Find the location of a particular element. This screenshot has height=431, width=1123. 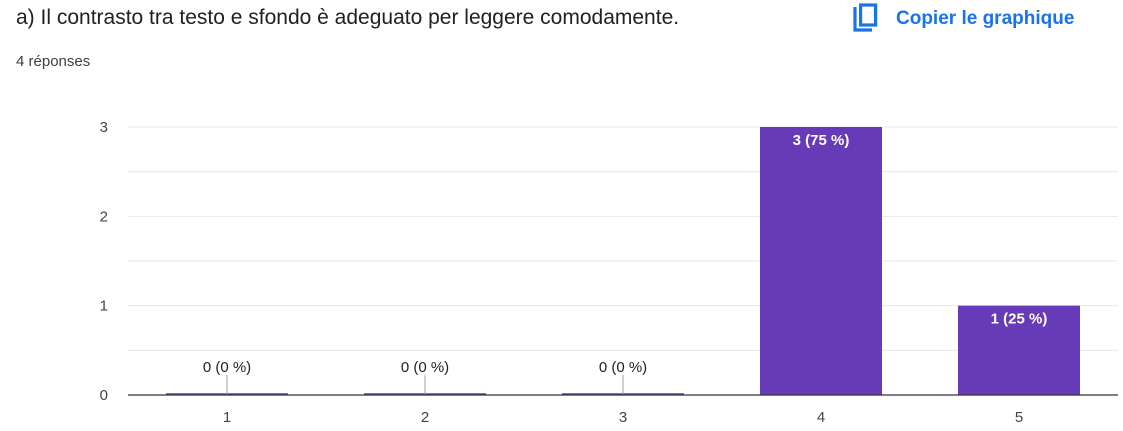

response-count: 4 réponses is located at coordinates (53, 61).